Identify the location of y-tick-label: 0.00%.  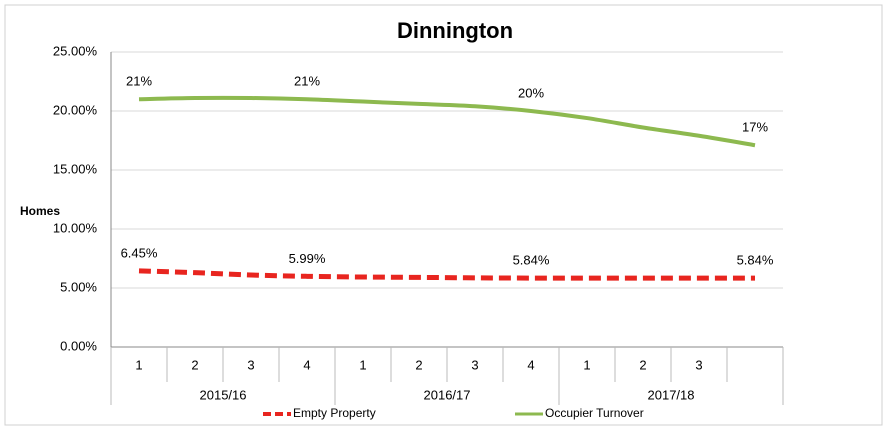
(78, 345).